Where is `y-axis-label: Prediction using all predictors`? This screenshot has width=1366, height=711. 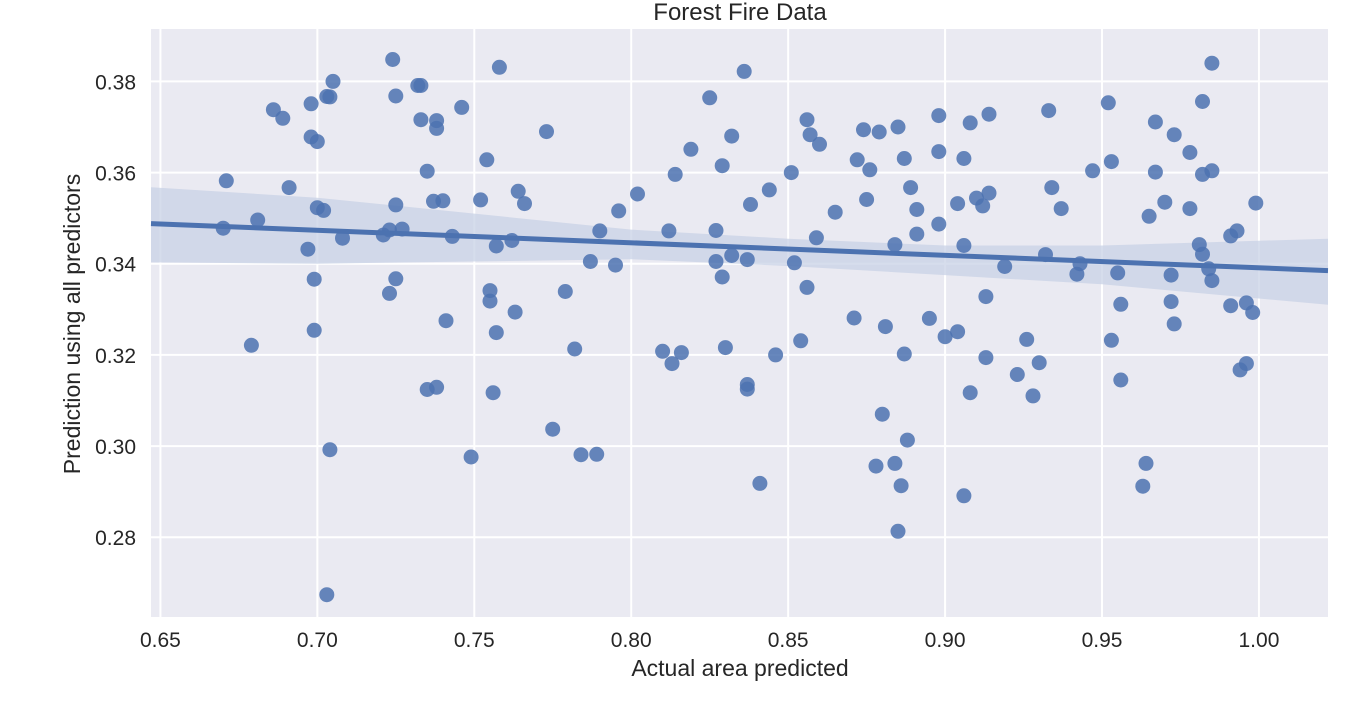
y-axis-label: Prediction using all predictors is located at coordinates (72, 324).